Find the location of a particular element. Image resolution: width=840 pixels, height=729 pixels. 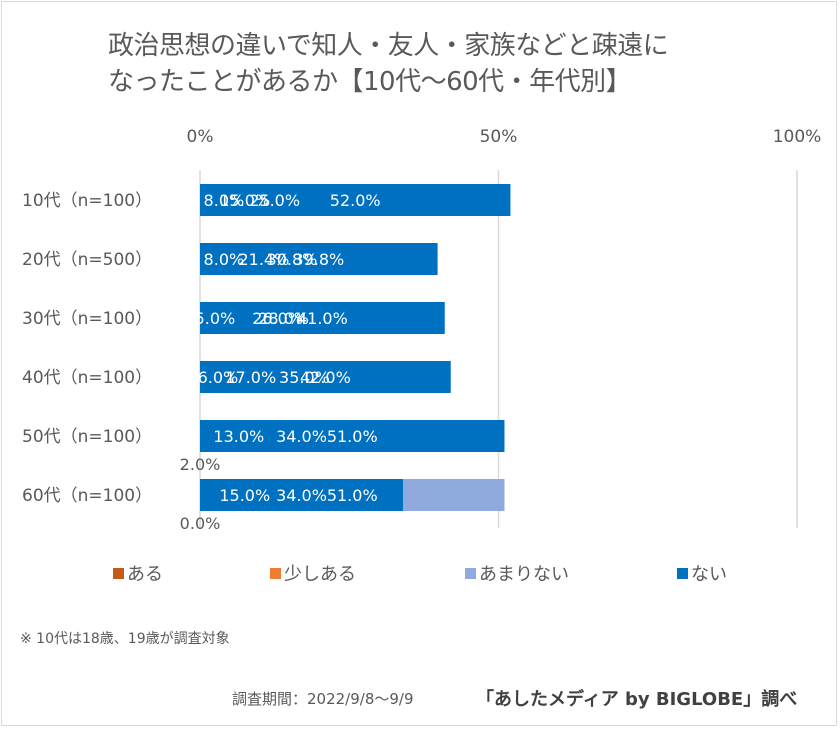

chart-title-line-2: なったことがあるか【10代～60代・年代別】 is located at coordinates (370, 82).